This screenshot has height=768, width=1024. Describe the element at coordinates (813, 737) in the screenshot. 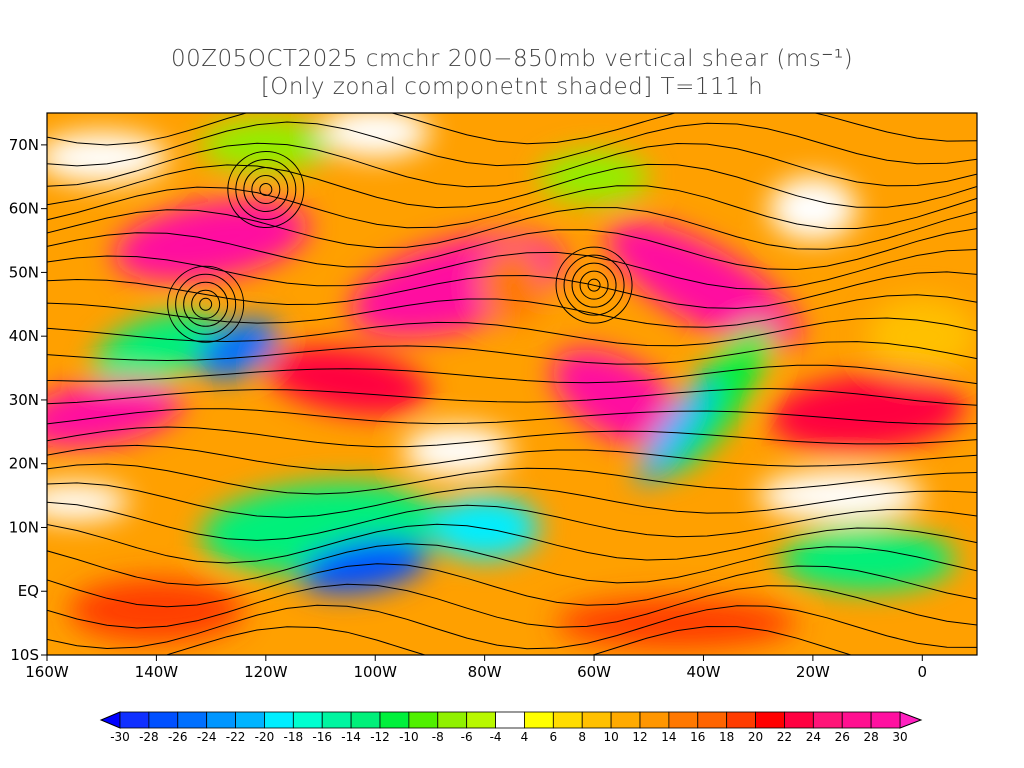

I see `colorbar-label: 24` at that location.